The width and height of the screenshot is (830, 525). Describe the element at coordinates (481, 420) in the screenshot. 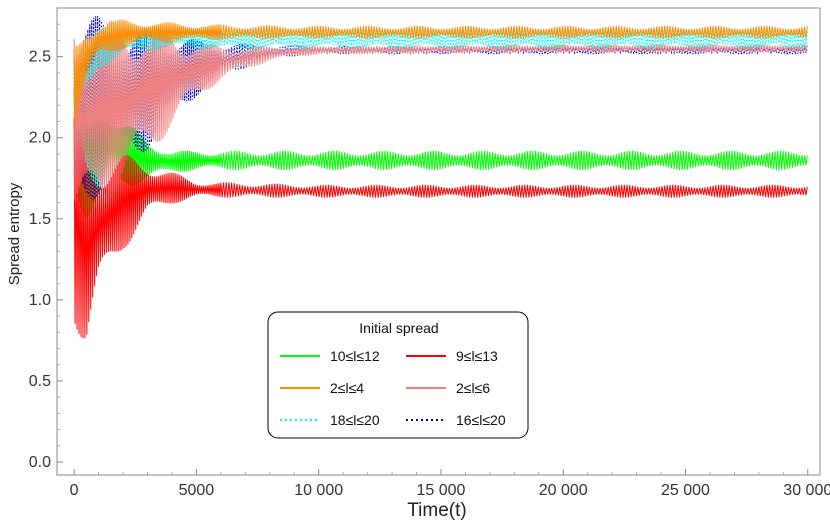

I see `legend-label-5: 16≤l≤20` at that location.